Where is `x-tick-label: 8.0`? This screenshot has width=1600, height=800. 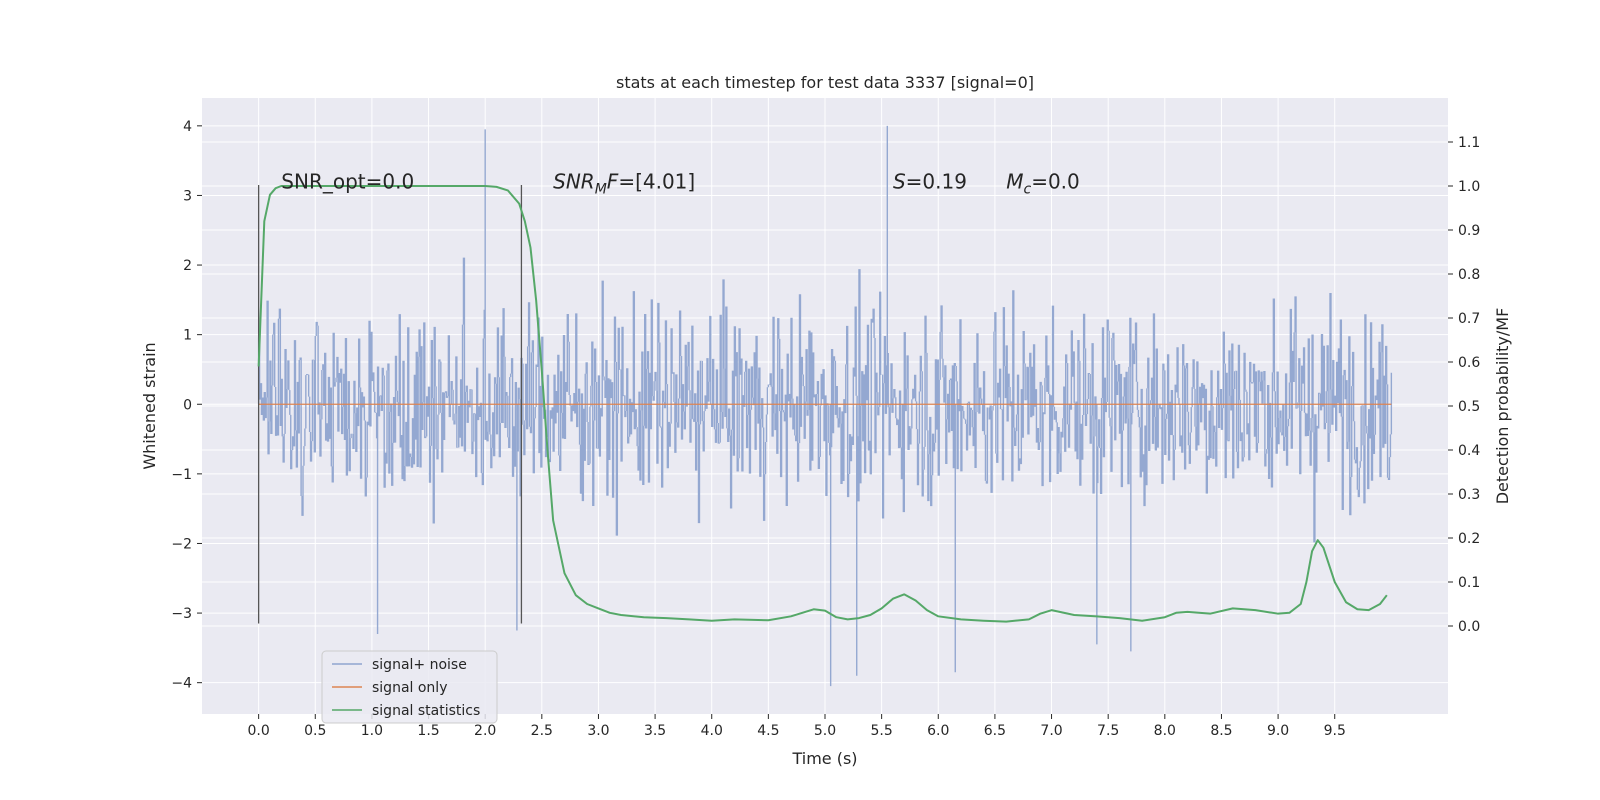
x-tick-label: 8.0 is located at coordinates (1165, 731).